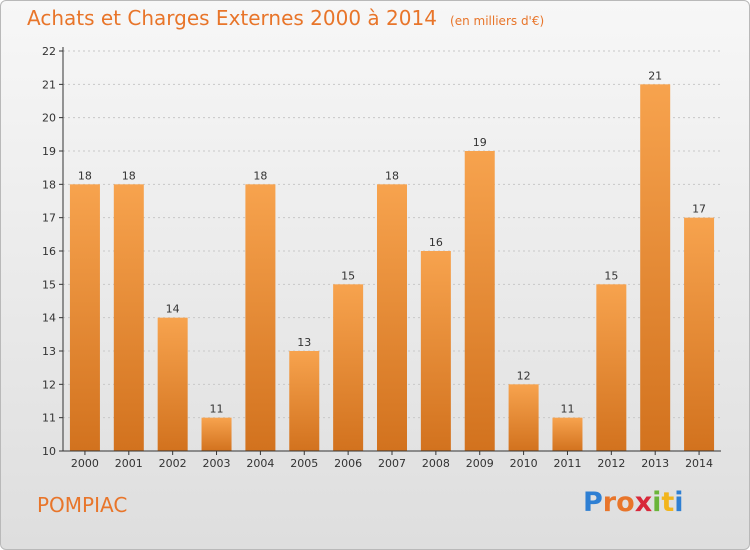 The width and height of the screenshot is (750, 550). I want to click on chart-subtitle: (en milliers d'€), so click(497, 21).